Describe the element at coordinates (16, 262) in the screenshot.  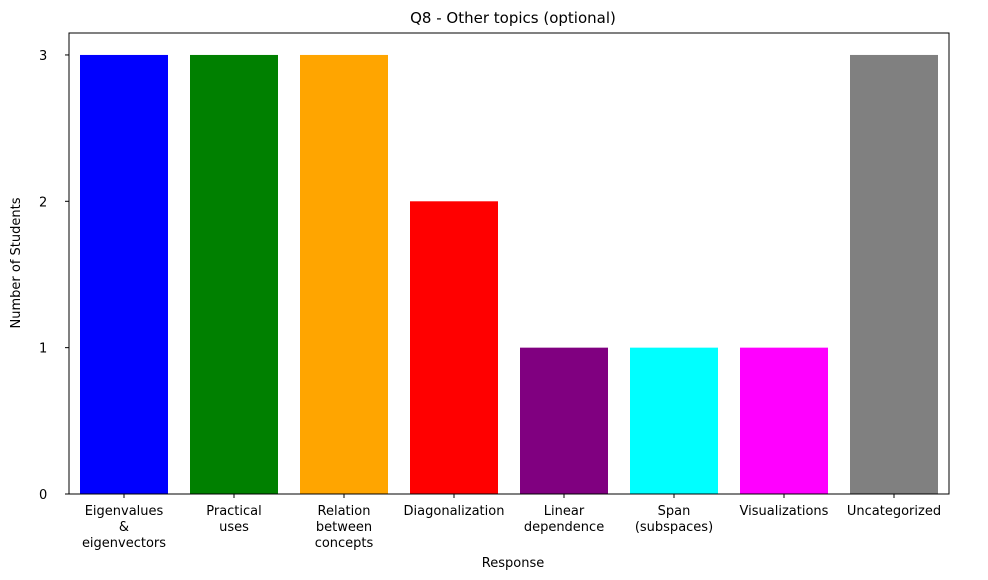
I see `y-axis-label: Number of Students` at that location.